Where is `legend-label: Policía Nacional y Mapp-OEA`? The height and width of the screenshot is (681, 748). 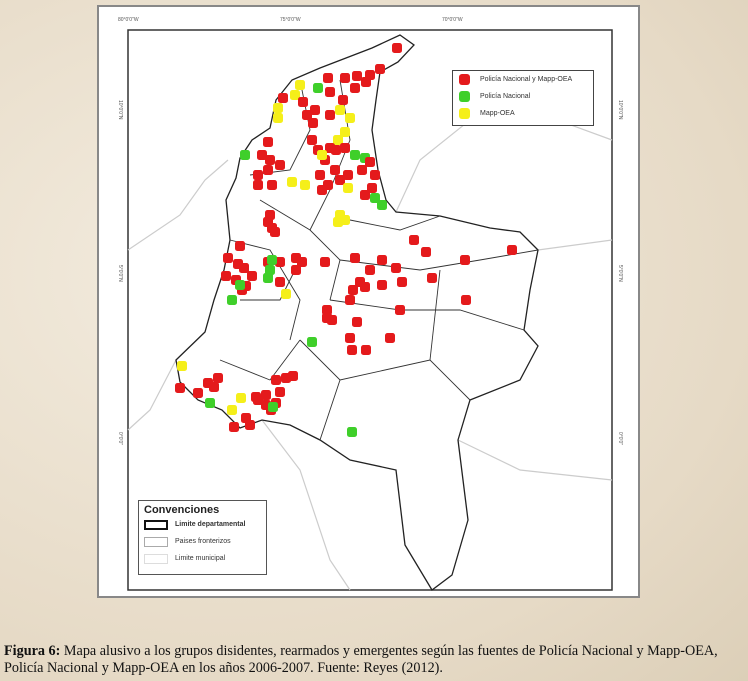 legend-label: Policía Nacional y Mapp-OEA is located at coordinates (526, 79).